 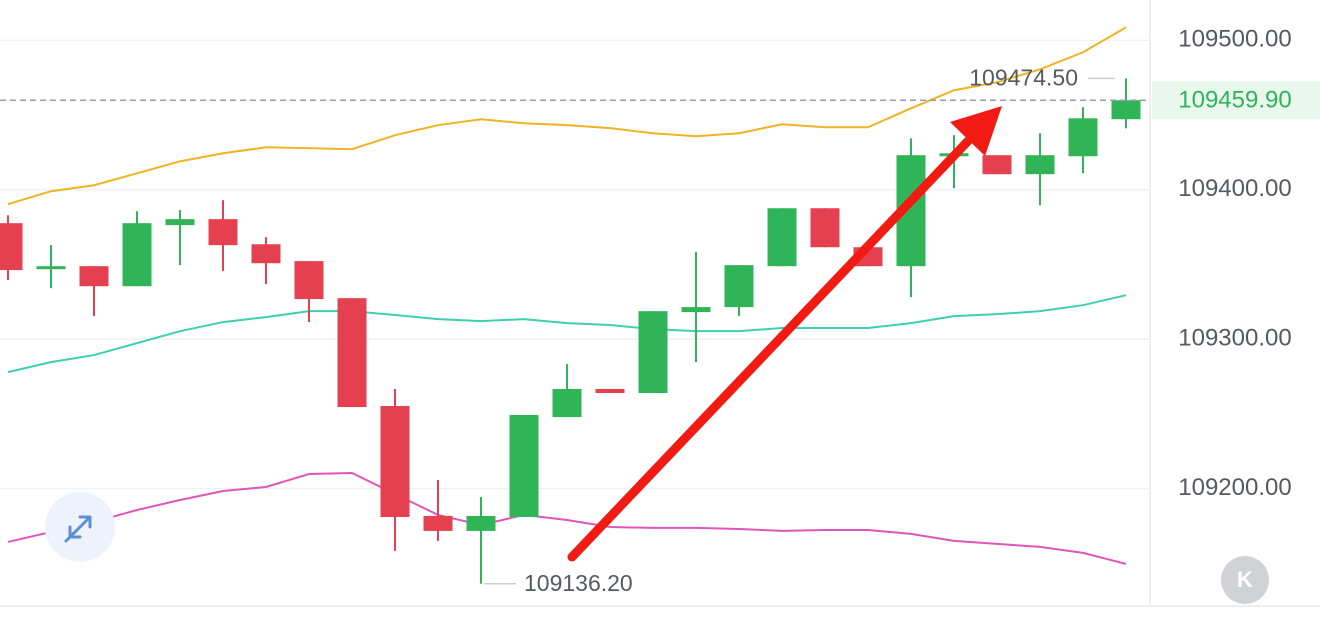 I want to click on k-button: K, so click(x=1245, y=580).